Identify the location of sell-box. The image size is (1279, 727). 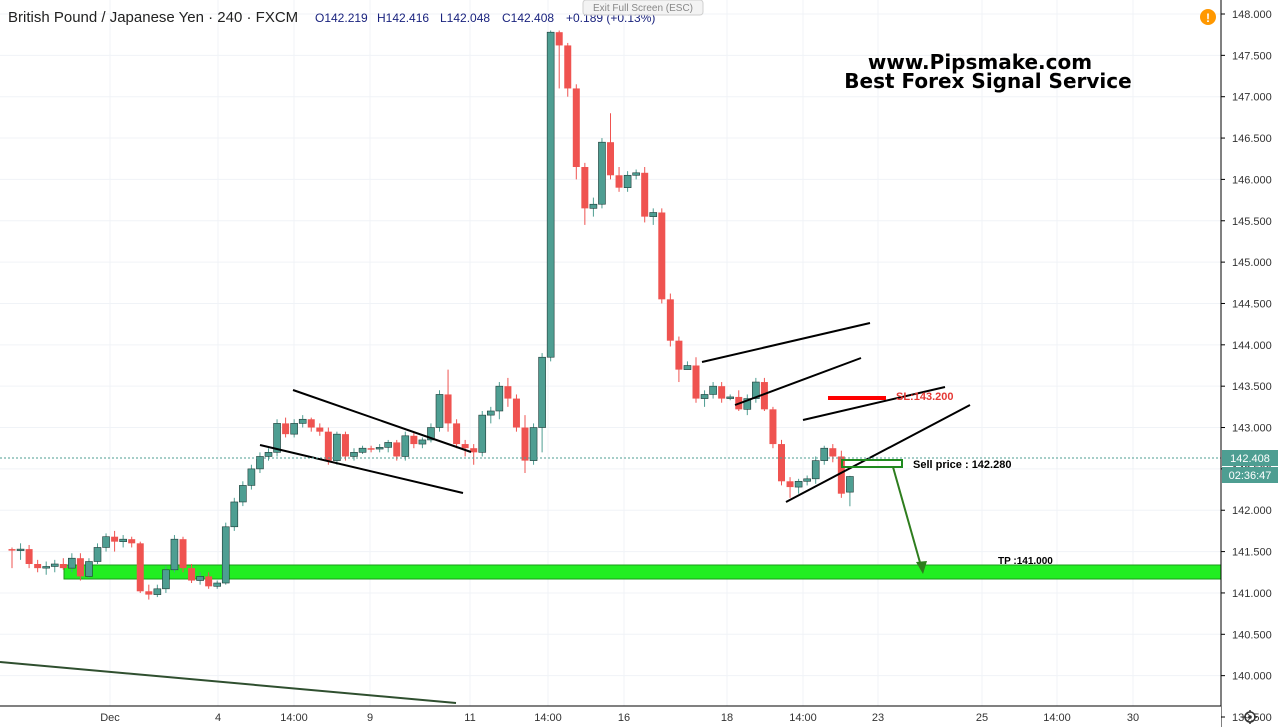
(872, 463).